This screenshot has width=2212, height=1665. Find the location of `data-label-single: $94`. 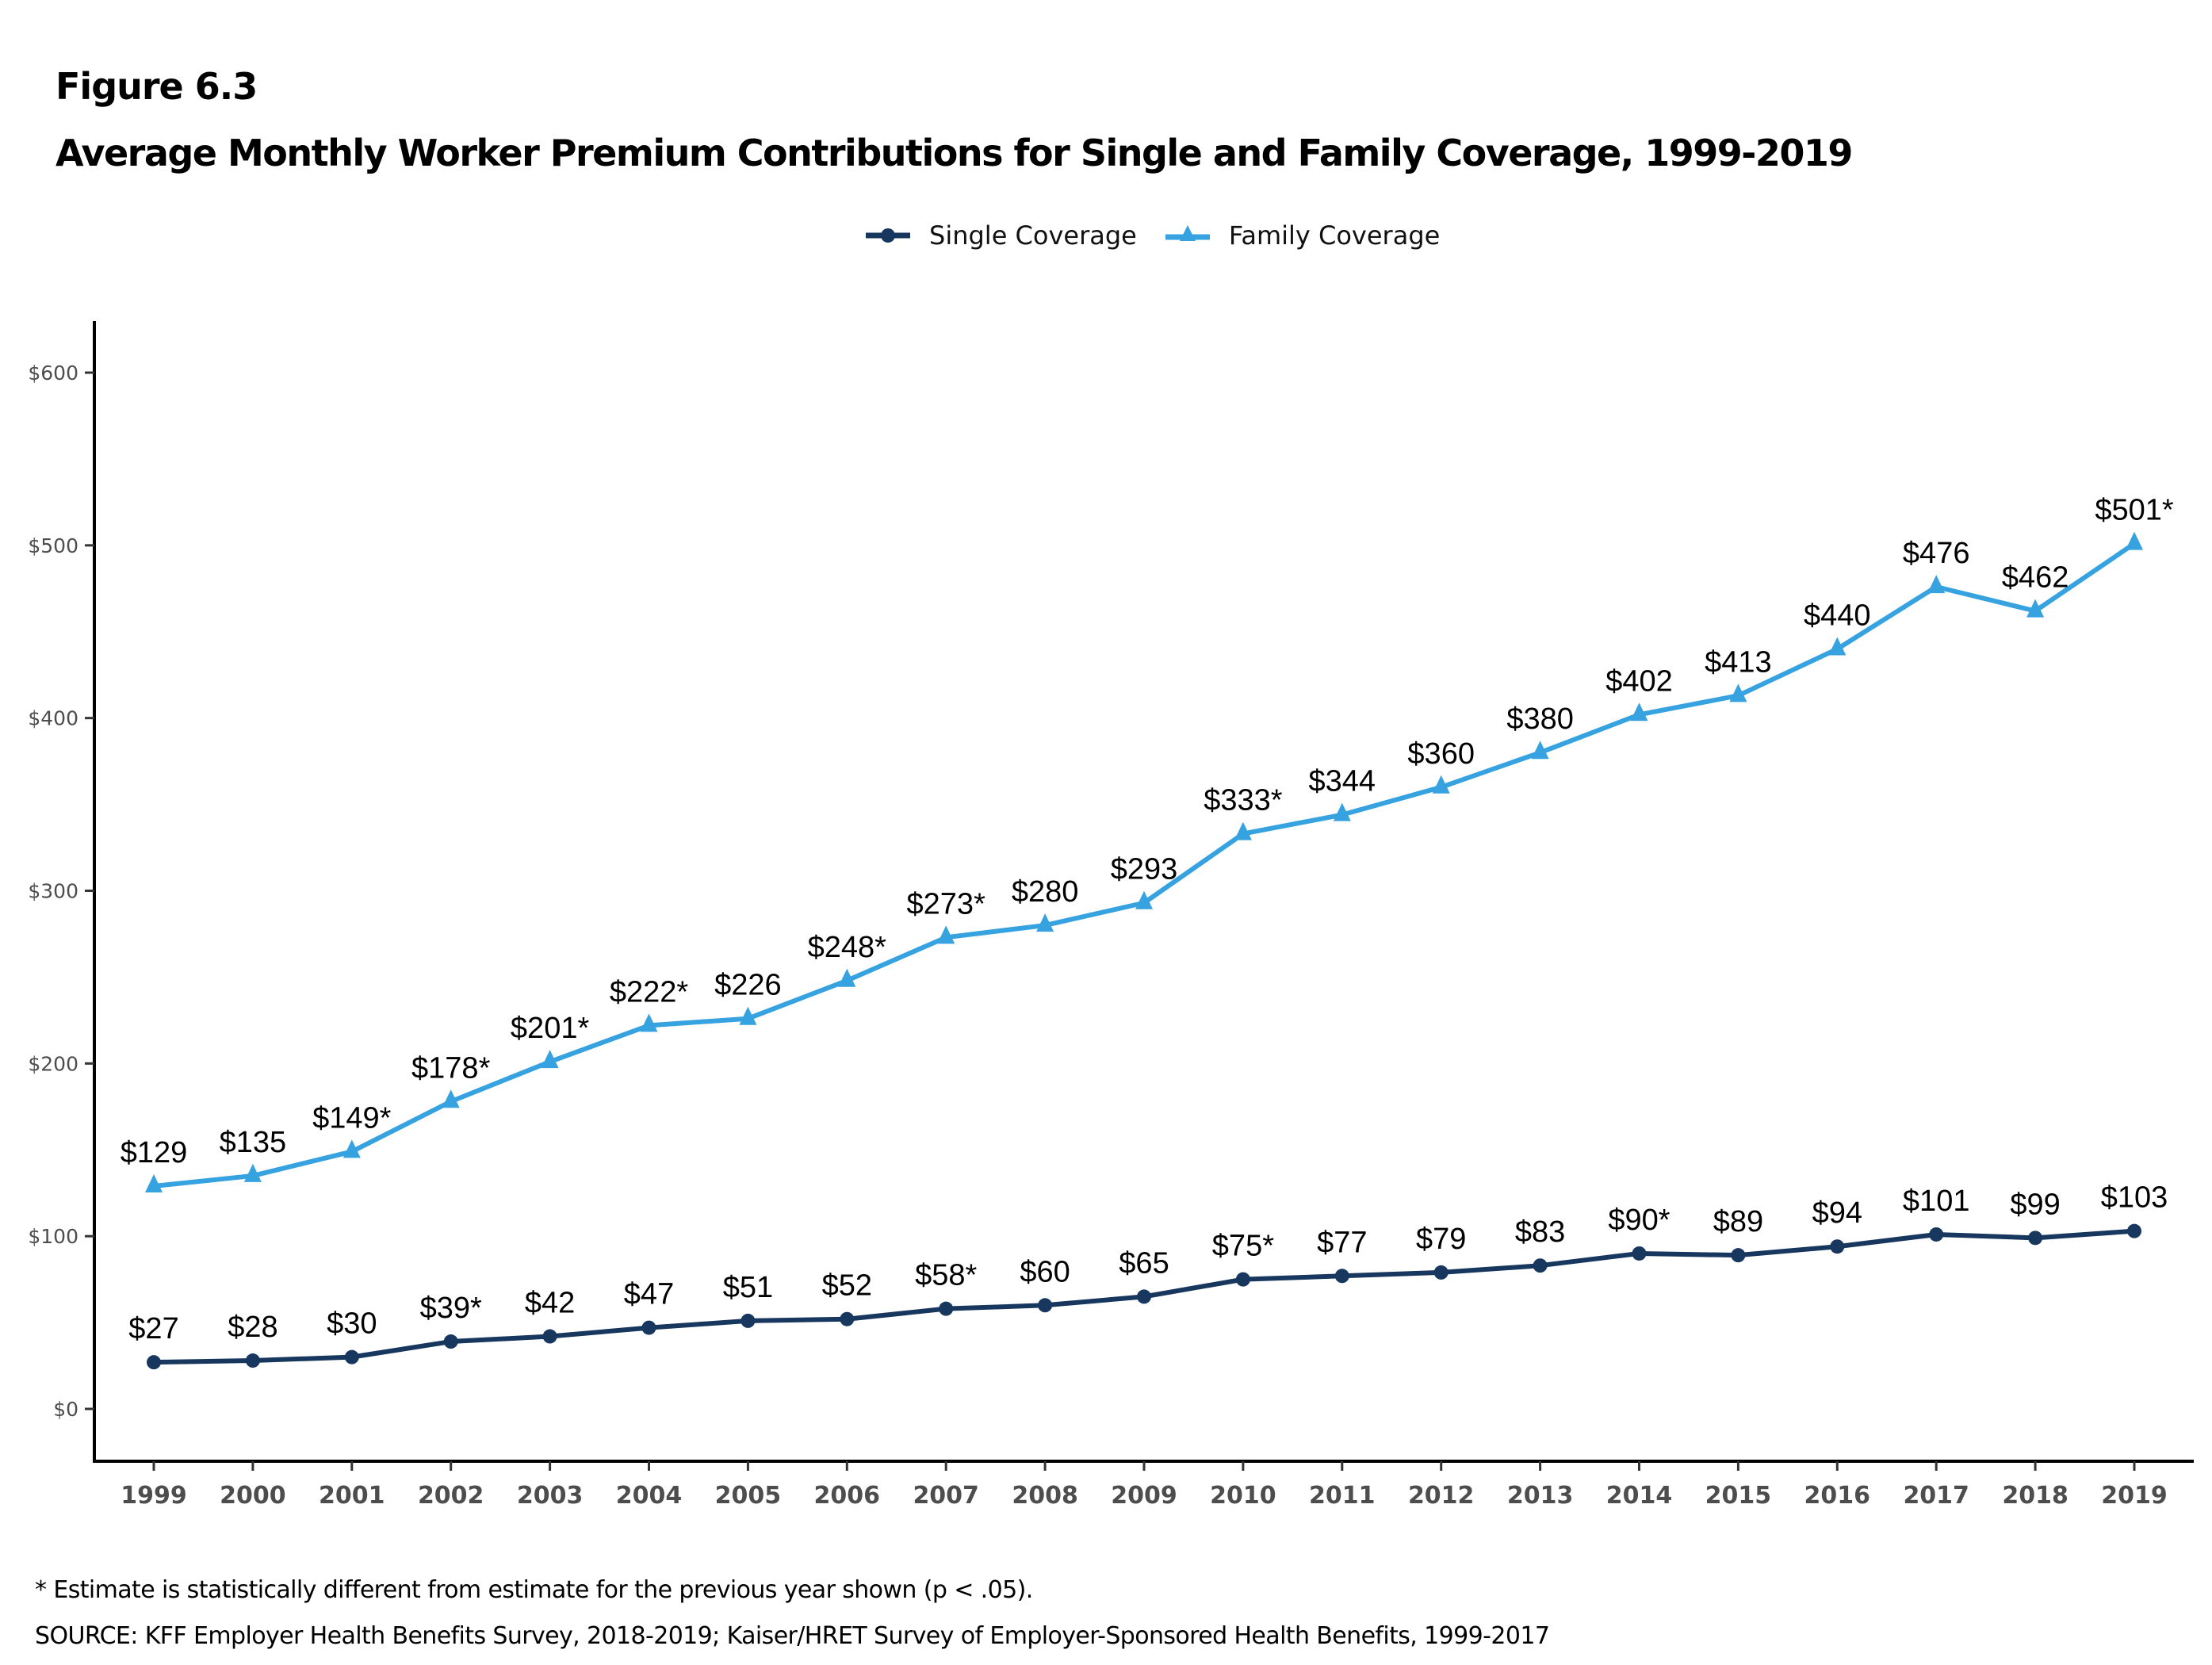

data-label-single: $94 is located at coordinates (1837, 1213).